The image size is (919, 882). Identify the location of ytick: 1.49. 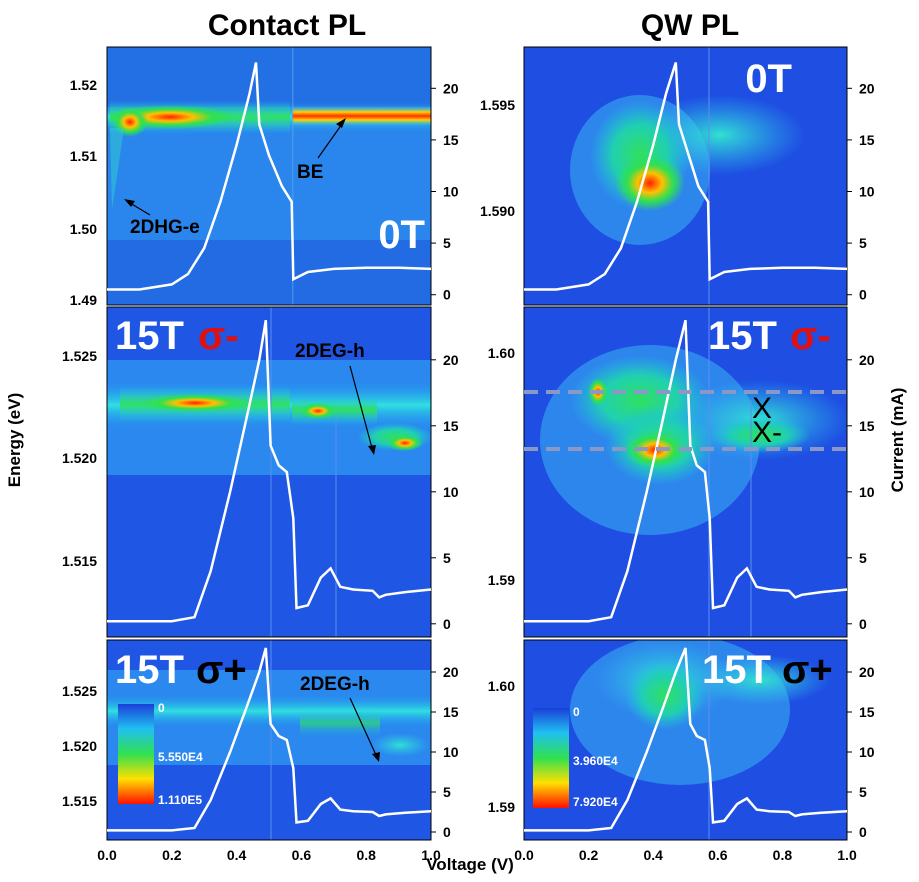
(83, 300).